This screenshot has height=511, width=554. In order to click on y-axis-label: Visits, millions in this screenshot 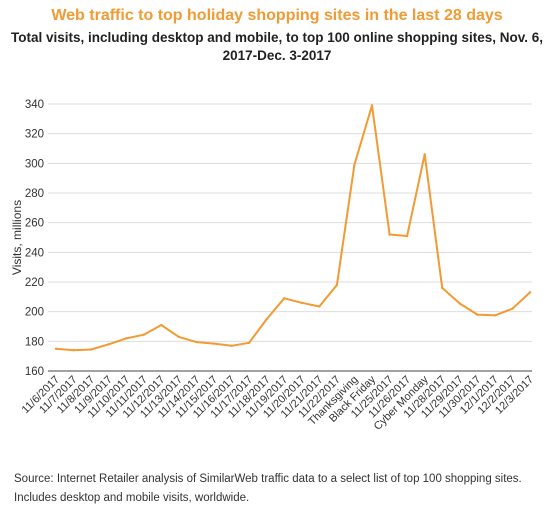, I will do `click(17, 237)`.